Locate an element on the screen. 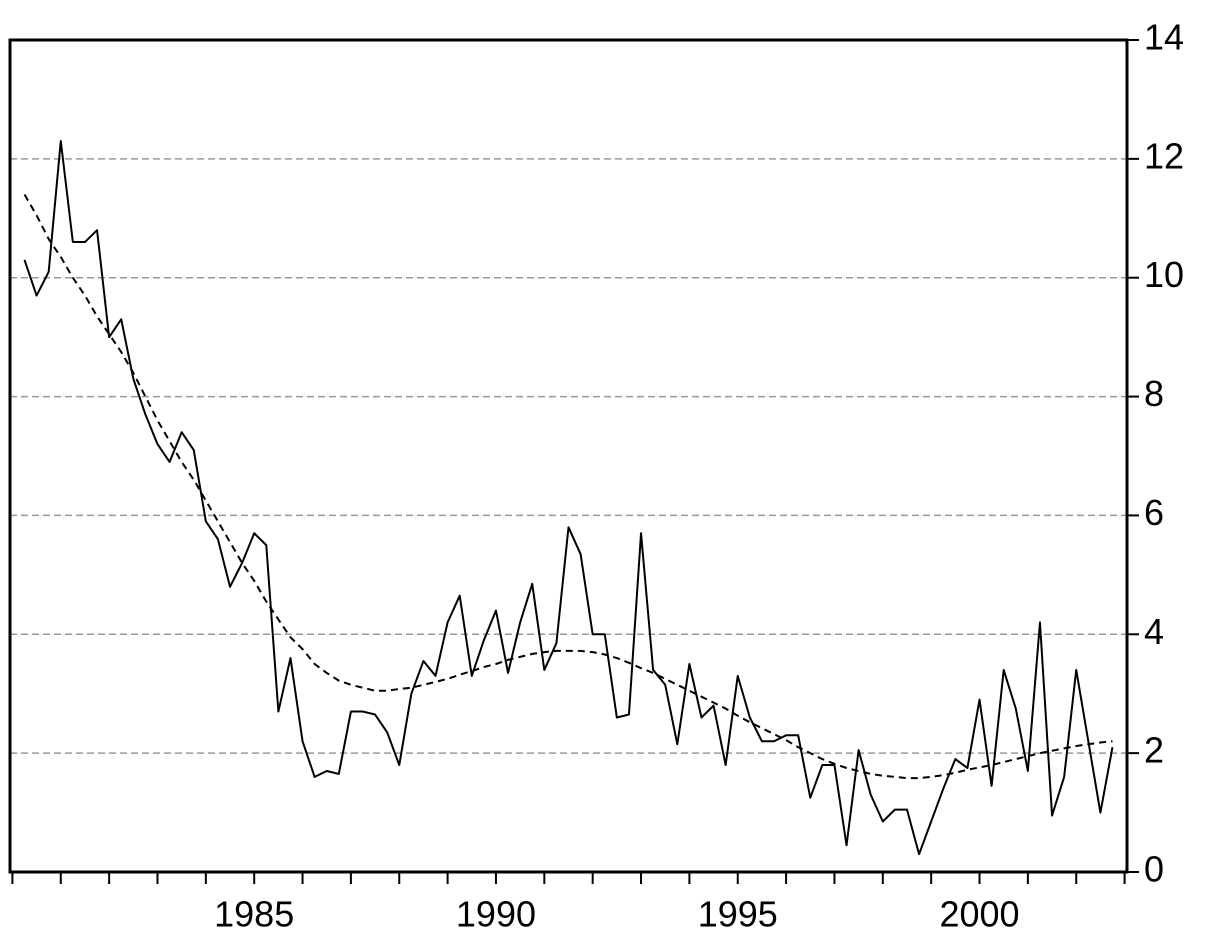  y-tick-label: 4 is located at coordinates (1154, 631).